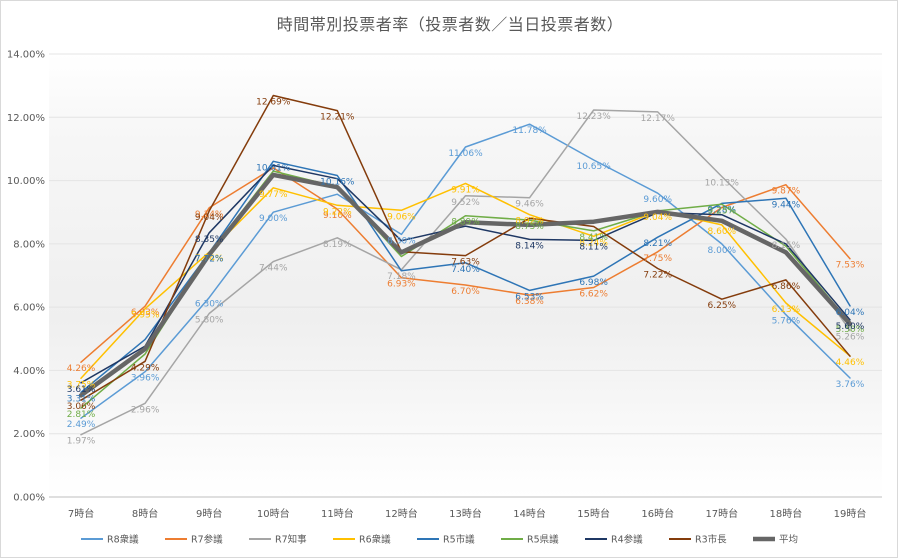 This screenshot has height=558, width=898. I want to click on x-tick-label: 17時台, so click(721, 513).